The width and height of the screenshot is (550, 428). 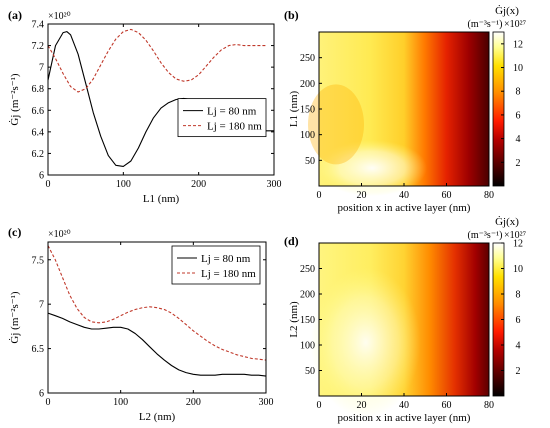 I want to click on y-tick-label: 6.6, so click(x=38, y=111).